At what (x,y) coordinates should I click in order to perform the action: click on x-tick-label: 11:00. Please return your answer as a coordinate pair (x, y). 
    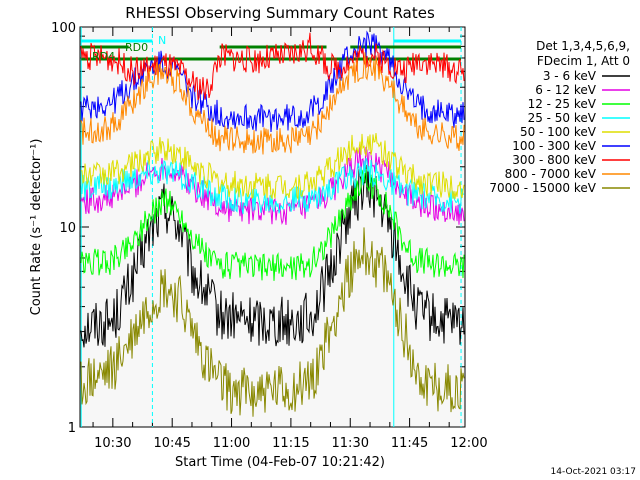
    Looking at the image, I should click on (231, 443).